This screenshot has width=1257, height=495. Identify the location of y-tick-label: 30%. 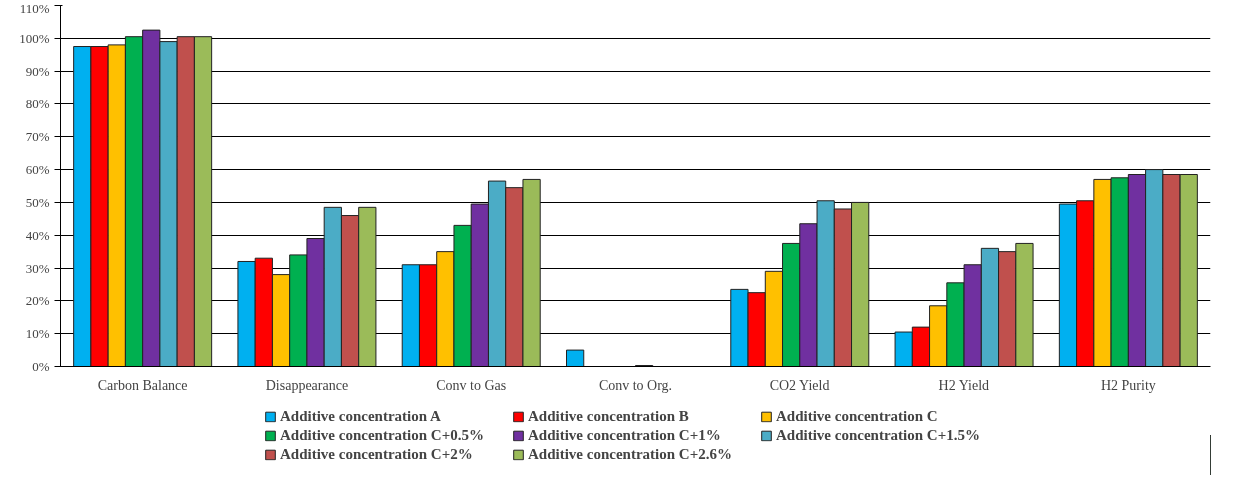
(37, 268).